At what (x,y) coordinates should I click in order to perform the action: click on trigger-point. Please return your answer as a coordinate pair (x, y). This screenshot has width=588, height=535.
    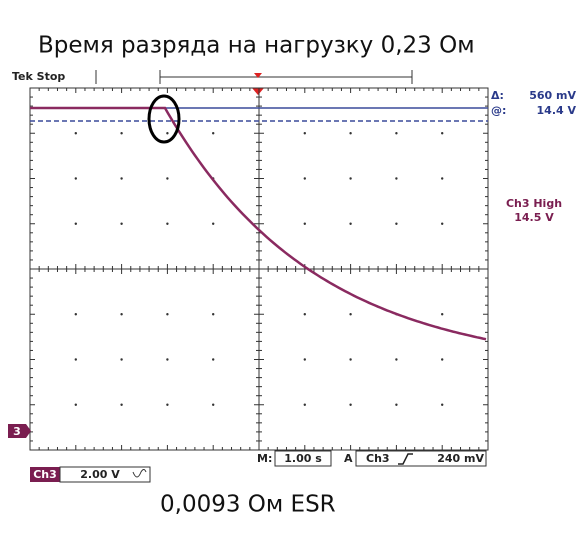
    Looking at the image, I should click on (258, 91).